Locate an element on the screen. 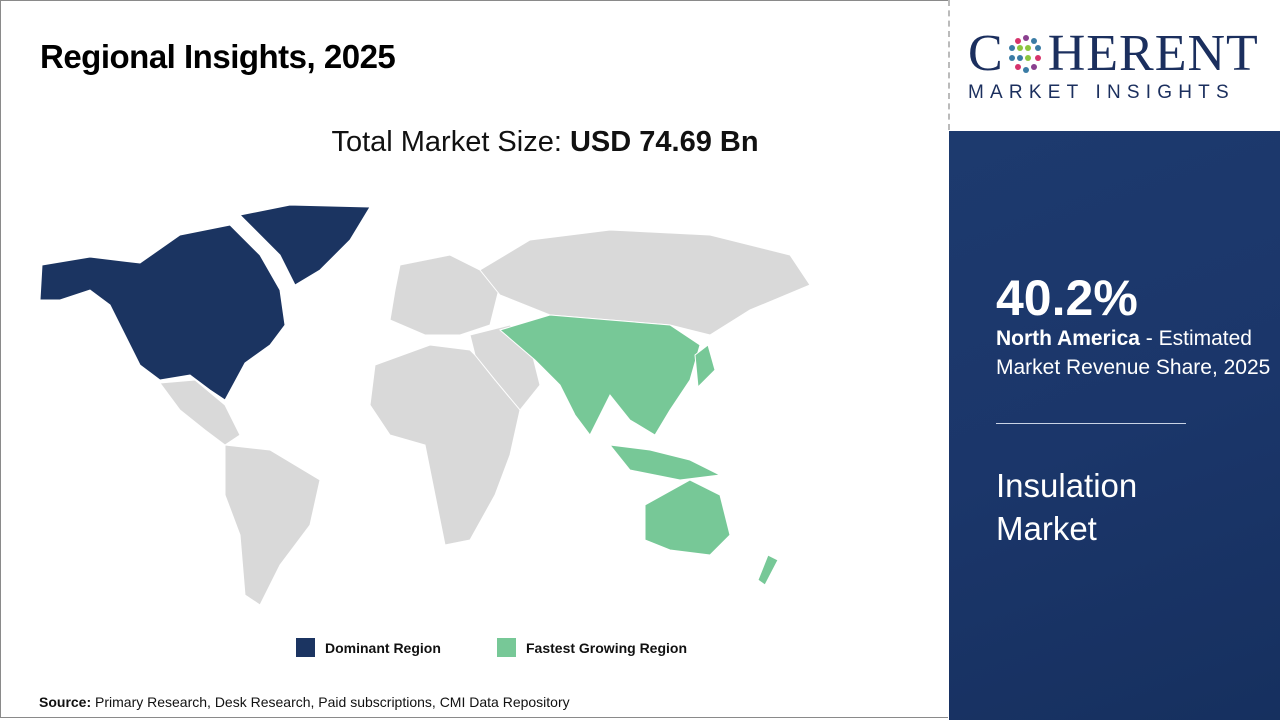 Image resolution: width=1280 pixels, height=720 pixels. market-name: Insulation Market is located at coordinates (1067, 507).